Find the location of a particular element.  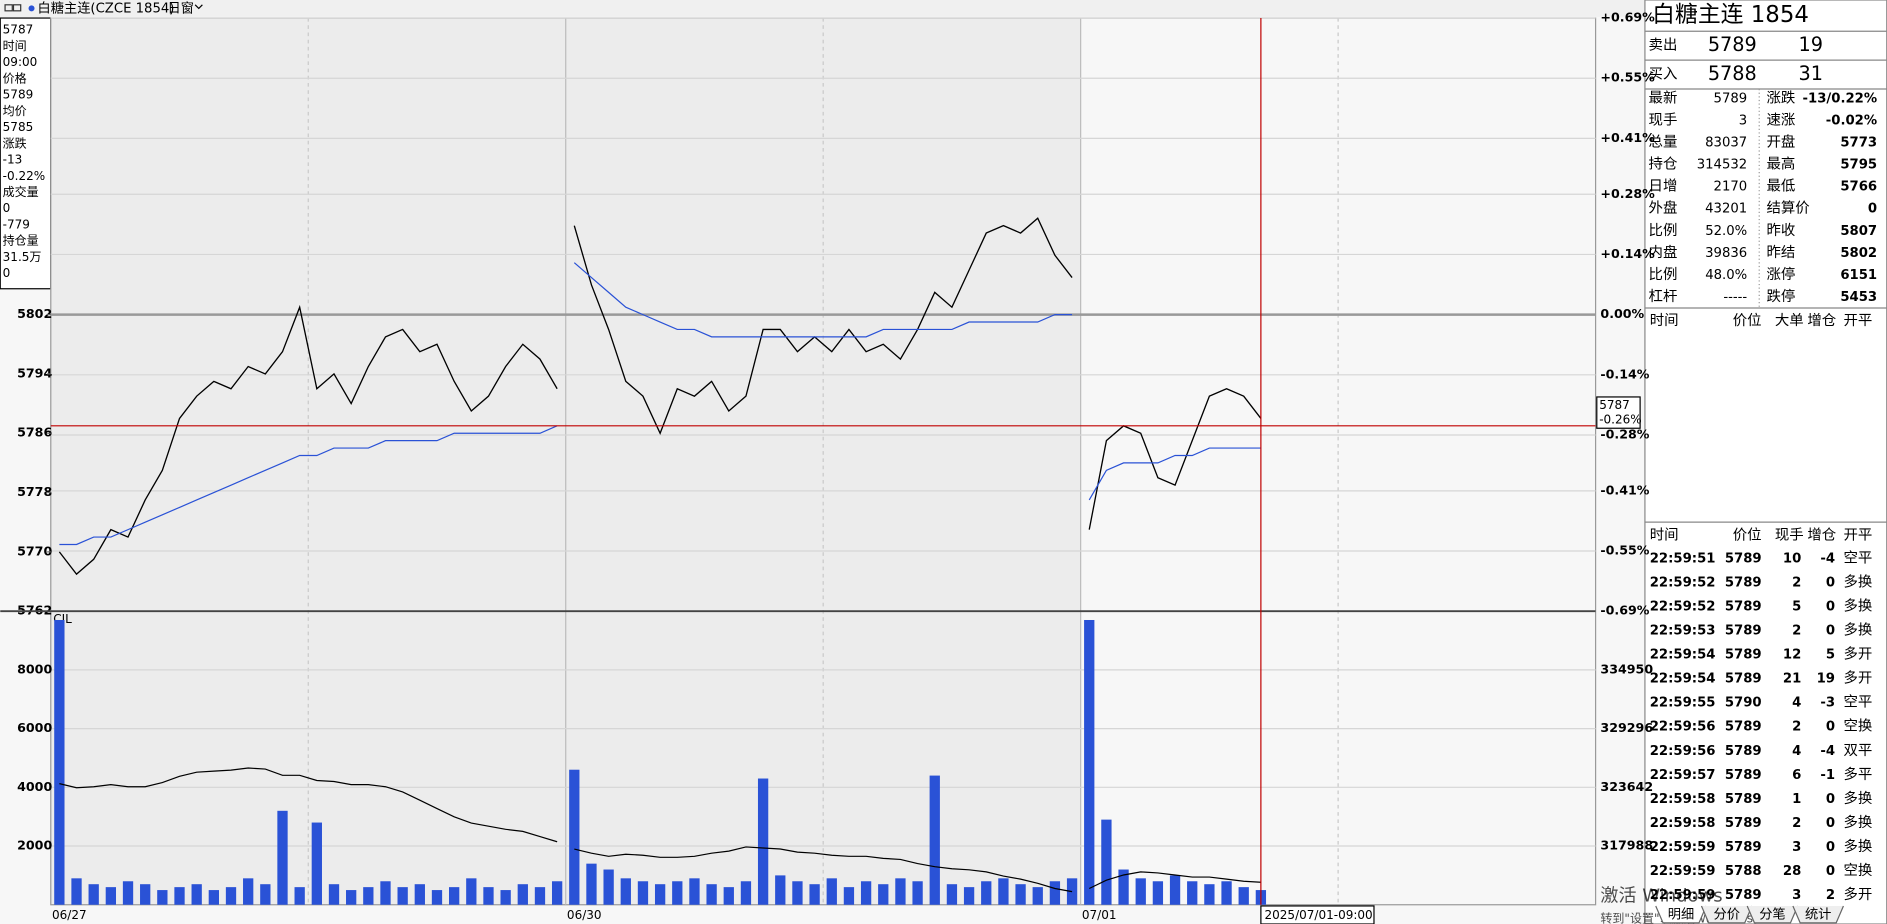

tab: 分笔 is located at coordinates (1772, 914).